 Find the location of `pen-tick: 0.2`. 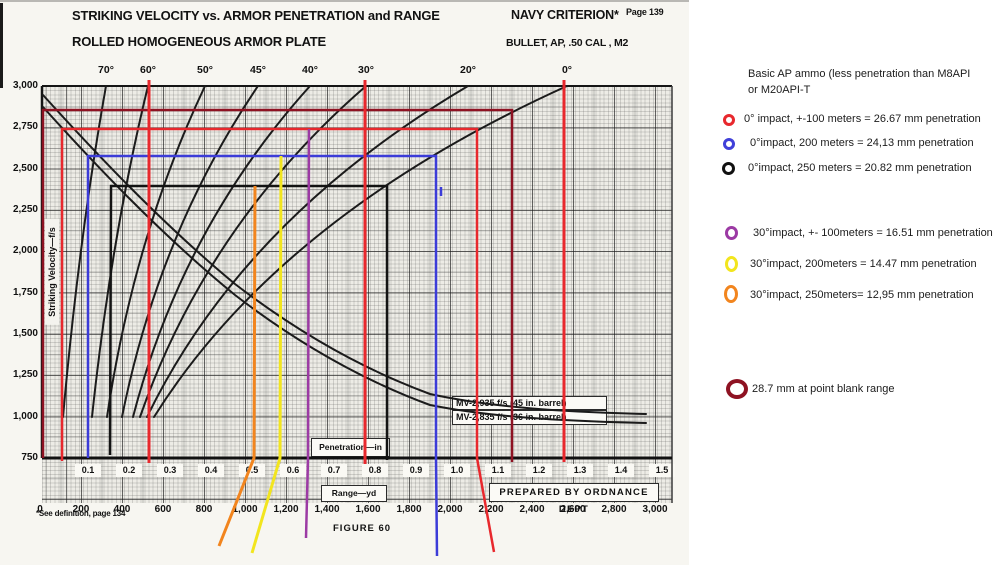

pen-tick: 0.2 is located at coordinates (129, 470).